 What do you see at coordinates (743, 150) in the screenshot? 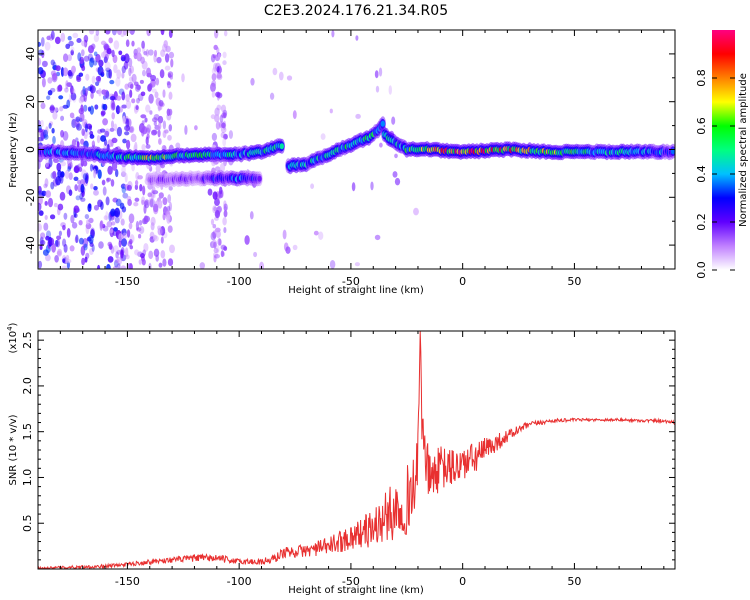
I see `colorbar-label: Normalized spectral amplitude` at bounding box center [743, 150].